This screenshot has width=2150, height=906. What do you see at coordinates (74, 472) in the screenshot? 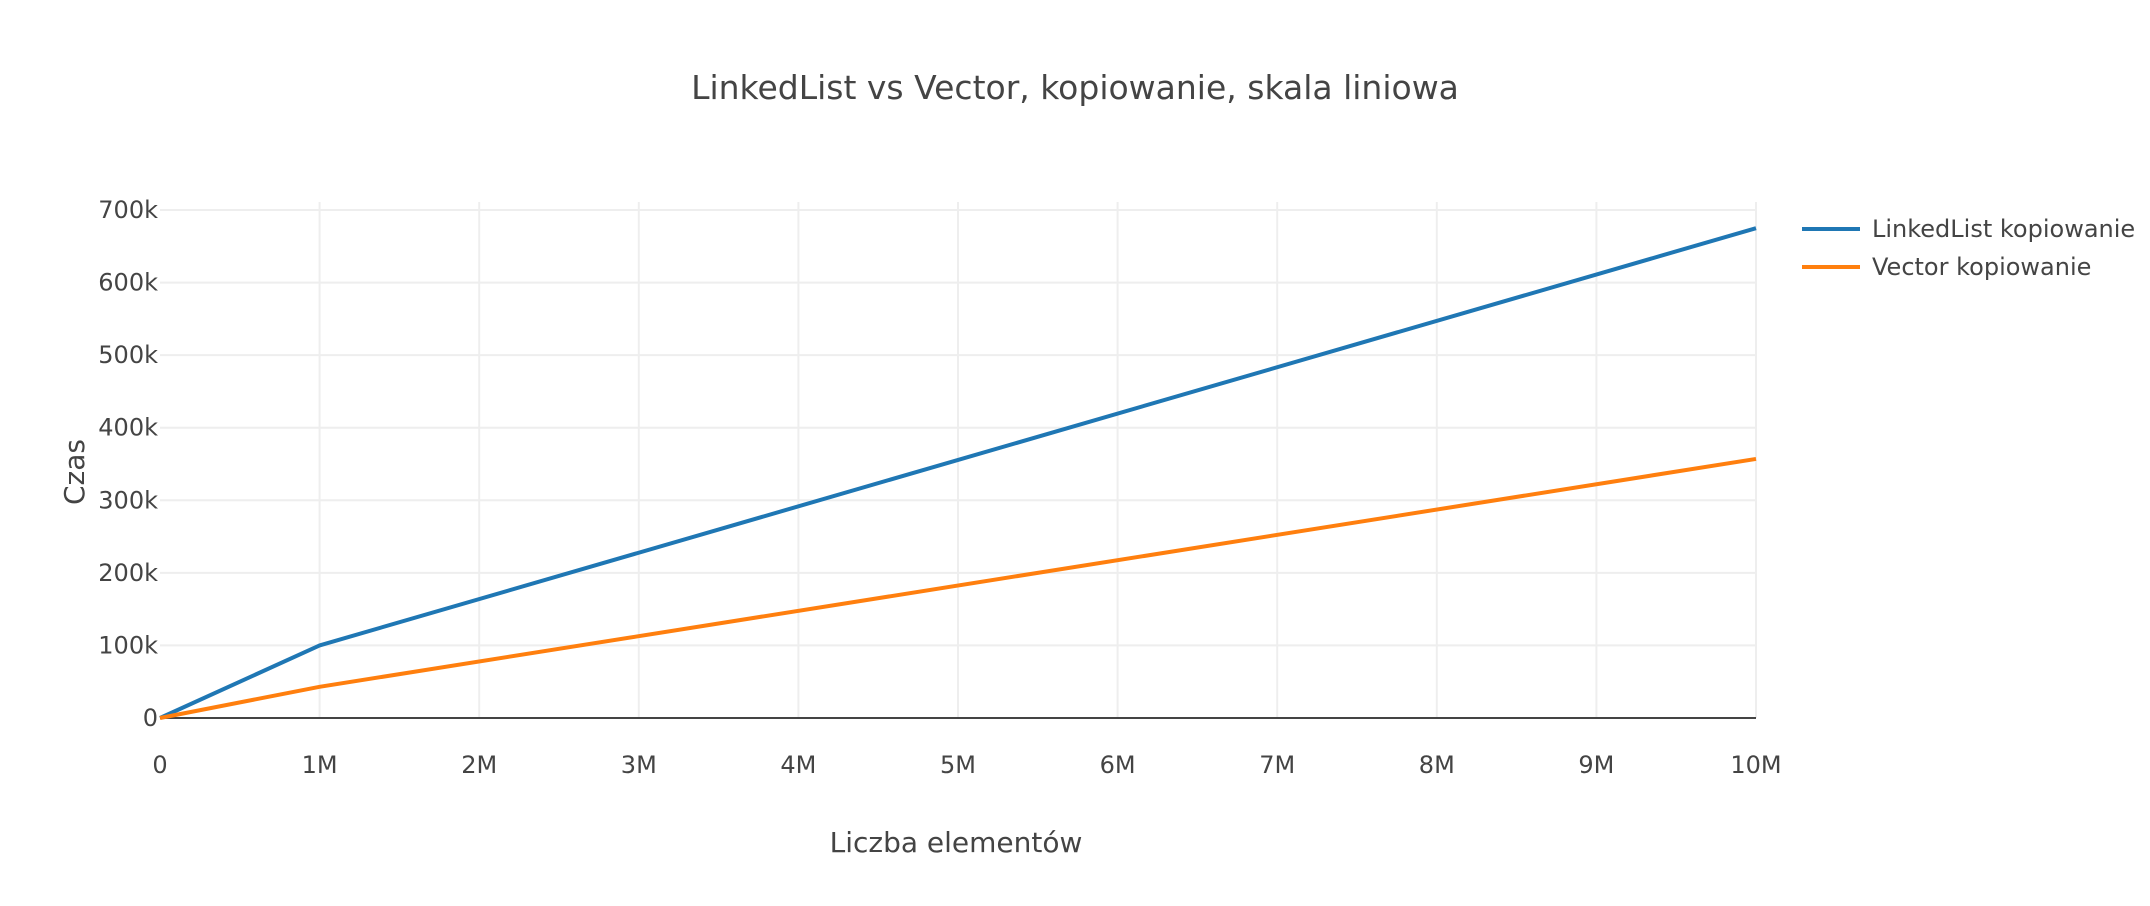
I see `y-axis-title: Czas` at bounding box center [74, 472].